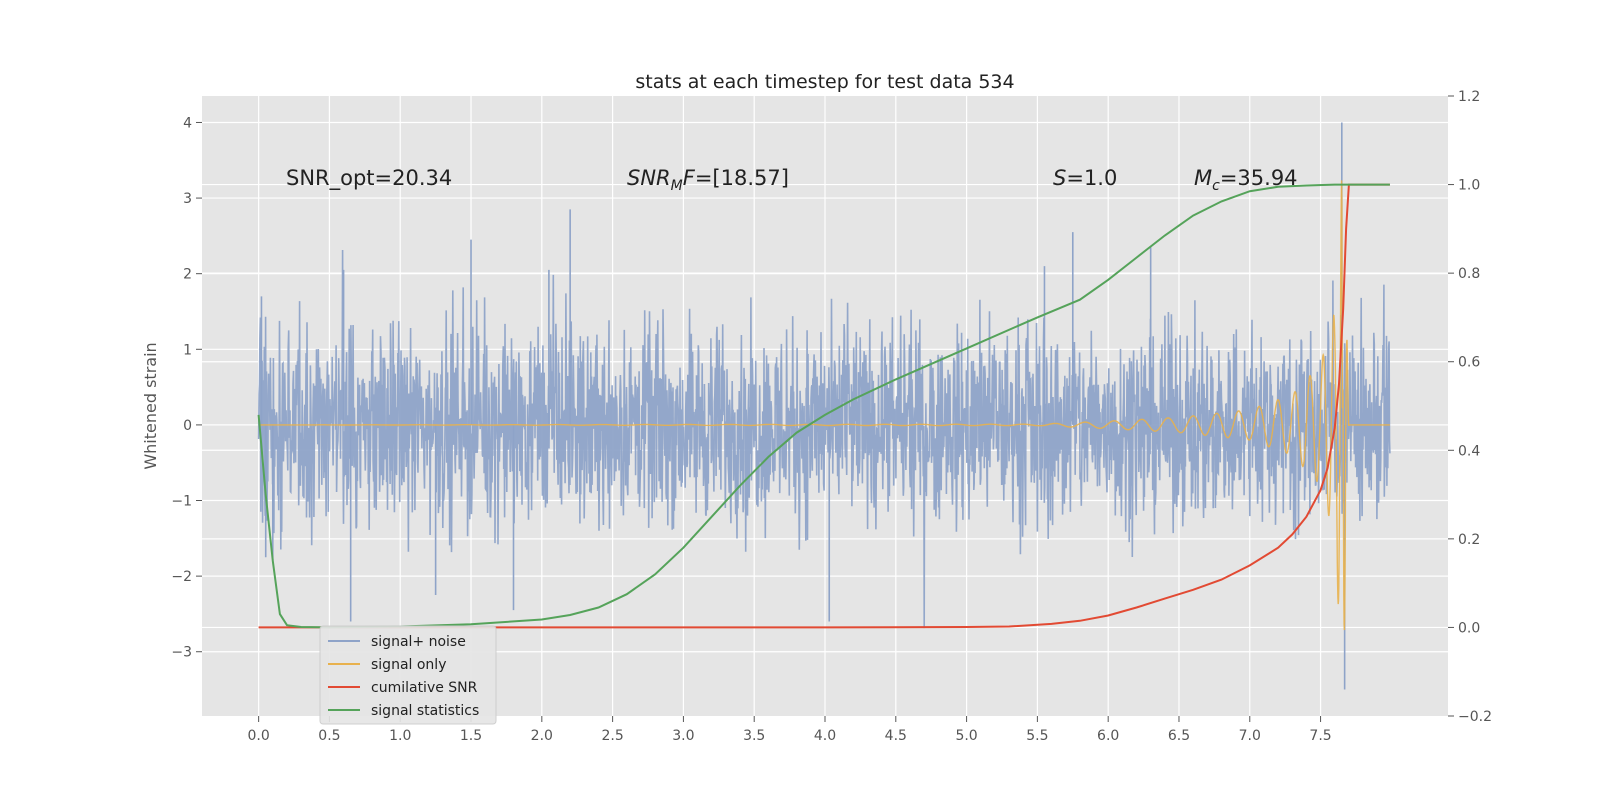 The height and width of the screenshot is (800, 1600). Describe the element at coordinates (1108, 736) in the screenshot. I see `x-tick-label-12: 6.0` at that location.